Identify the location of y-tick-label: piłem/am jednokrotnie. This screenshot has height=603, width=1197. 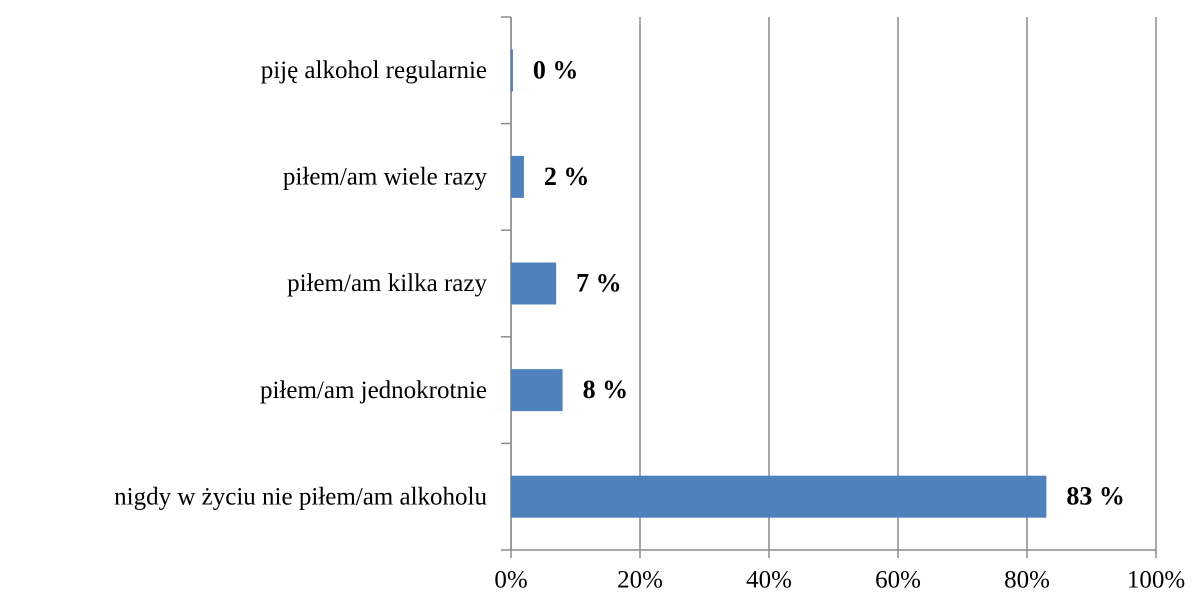
(373, 390).